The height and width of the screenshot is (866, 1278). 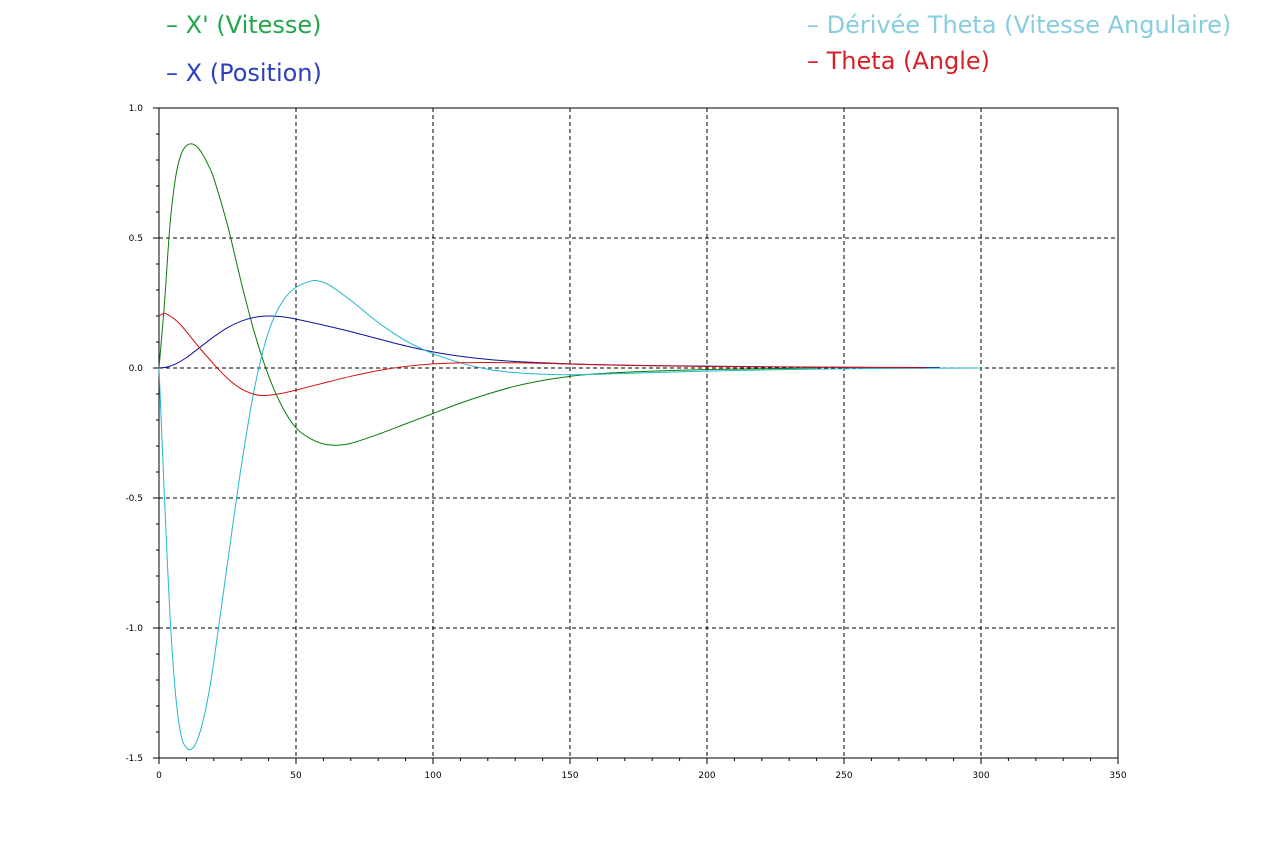 I want to click on y-tick-label: -1.5, so click(x=134, y=759).